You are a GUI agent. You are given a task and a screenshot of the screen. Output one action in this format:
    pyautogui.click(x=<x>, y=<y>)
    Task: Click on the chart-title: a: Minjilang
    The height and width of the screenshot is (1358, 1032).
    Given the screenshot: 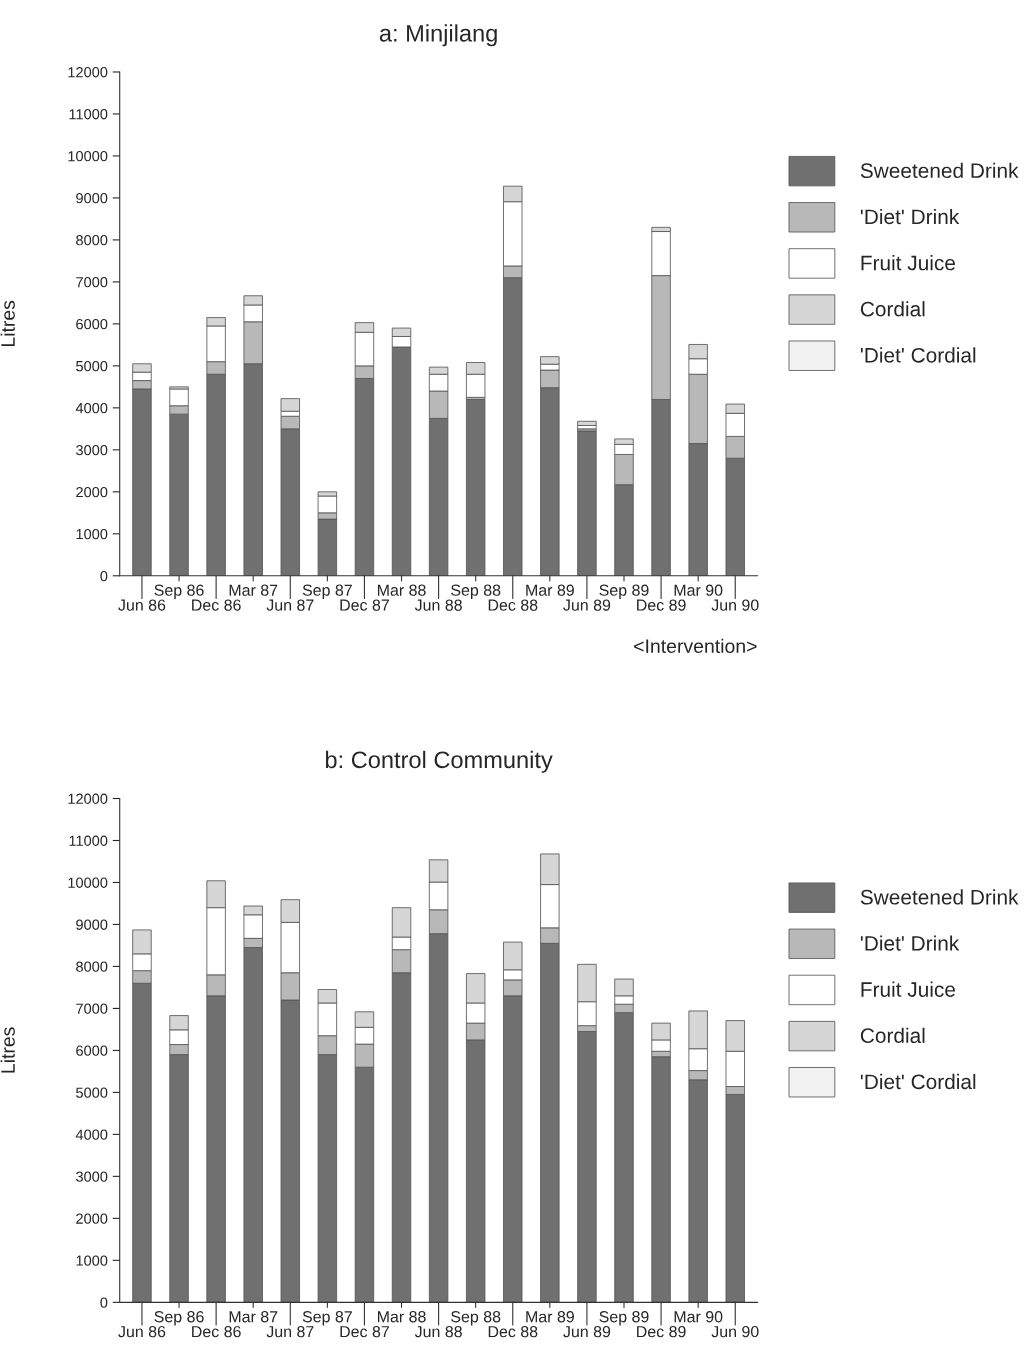 What is the action you would take?
    pyautogui.click(x=438, y=35)
    